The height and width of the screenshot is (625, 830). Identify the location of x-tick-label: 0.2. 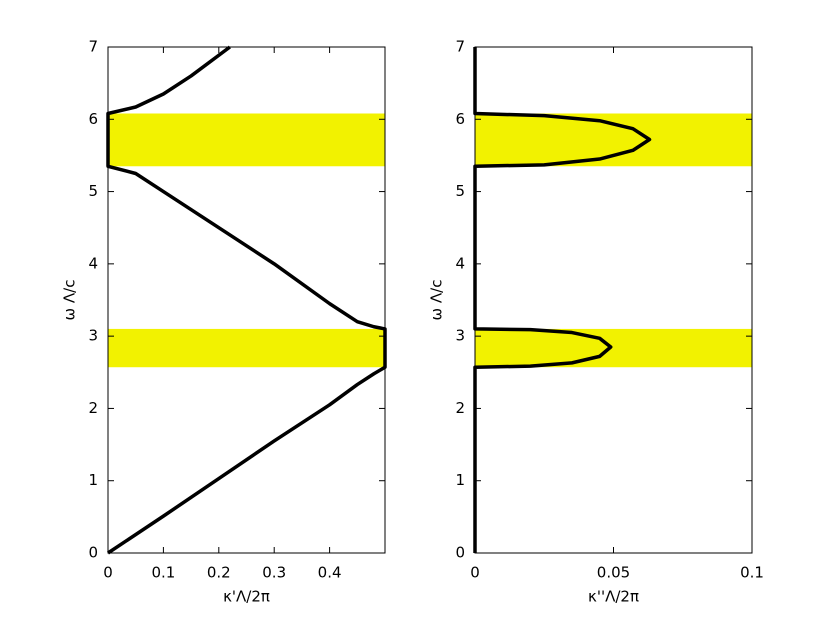
(219, 573).